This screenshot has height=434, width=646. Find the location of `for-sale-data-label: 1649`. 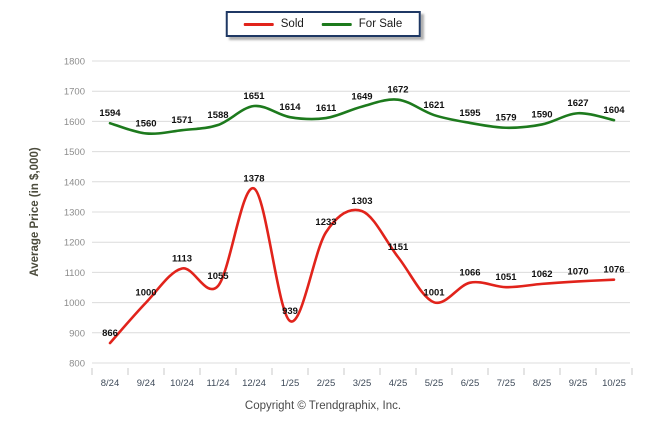

for-sale-data-label: 1649 is located at coordinates (361, 97).